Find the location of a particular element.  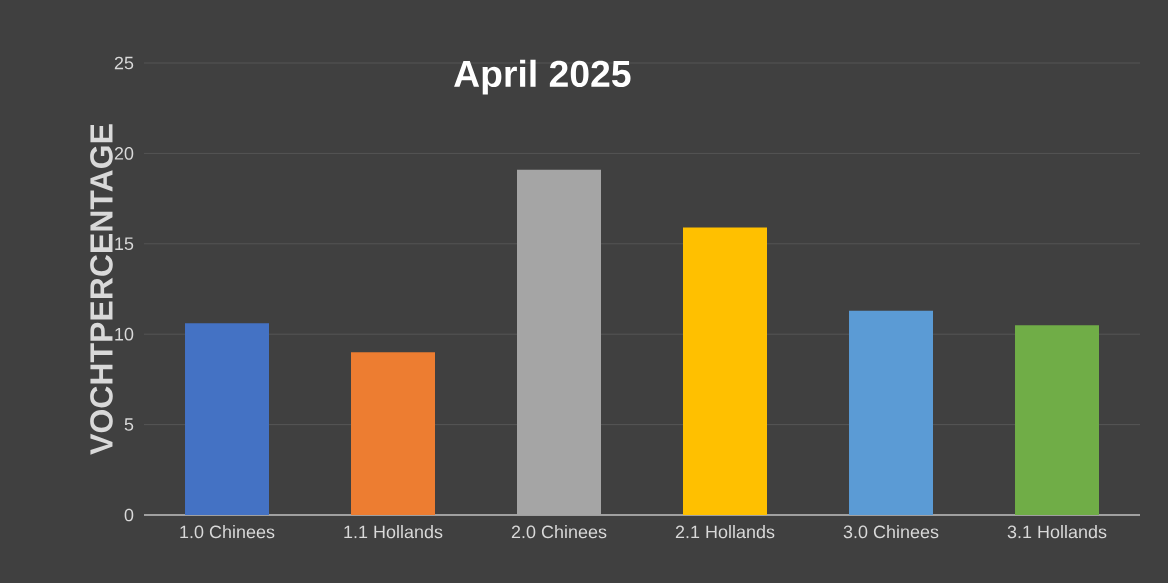

y-tick-label: 15 is located at coordinates (124, 244).